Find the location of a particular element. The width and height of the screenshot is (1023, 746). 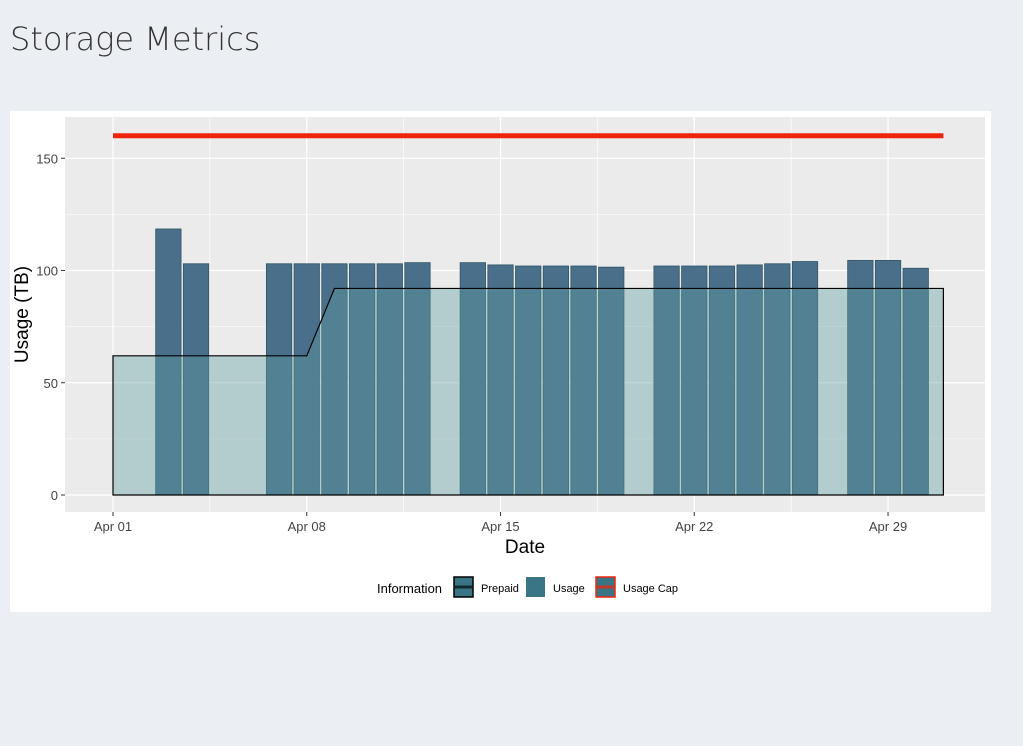

legend-title: Information is located at coordinates (409, 588).